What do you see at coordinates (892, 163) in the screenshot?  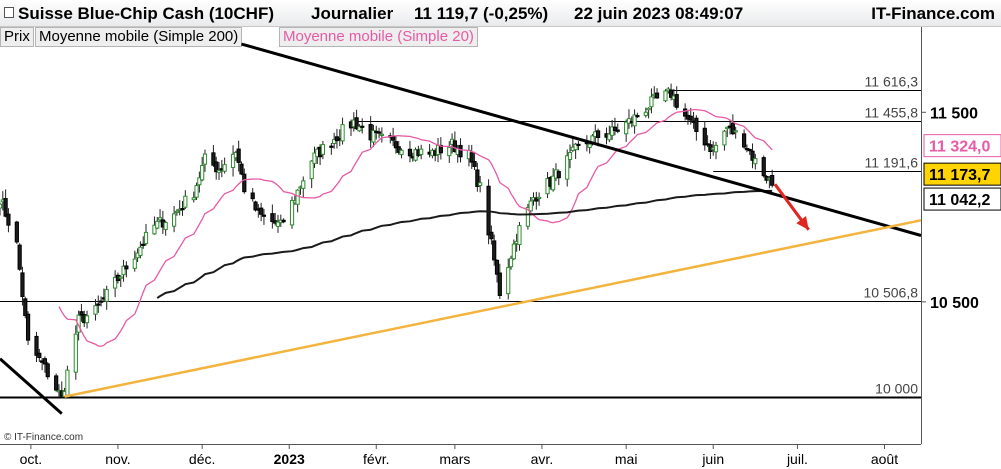 I see `level-label: 11 191,6` at bounding box center [892, 163].